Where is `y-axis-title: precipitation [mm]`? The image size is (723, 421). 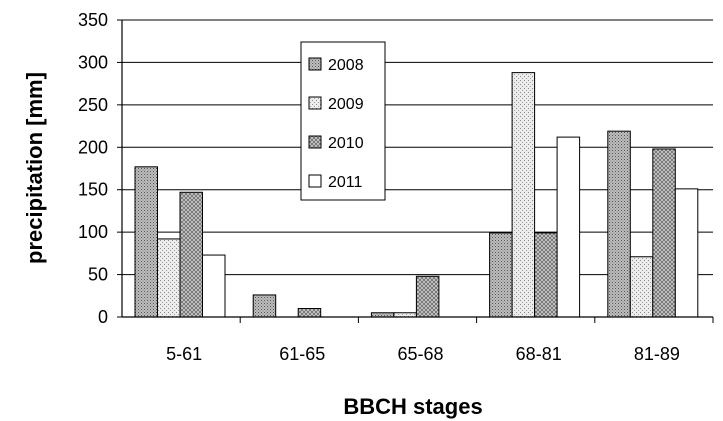
y-axis-title: precipitation [mm] is located at coordinates (34, 168).